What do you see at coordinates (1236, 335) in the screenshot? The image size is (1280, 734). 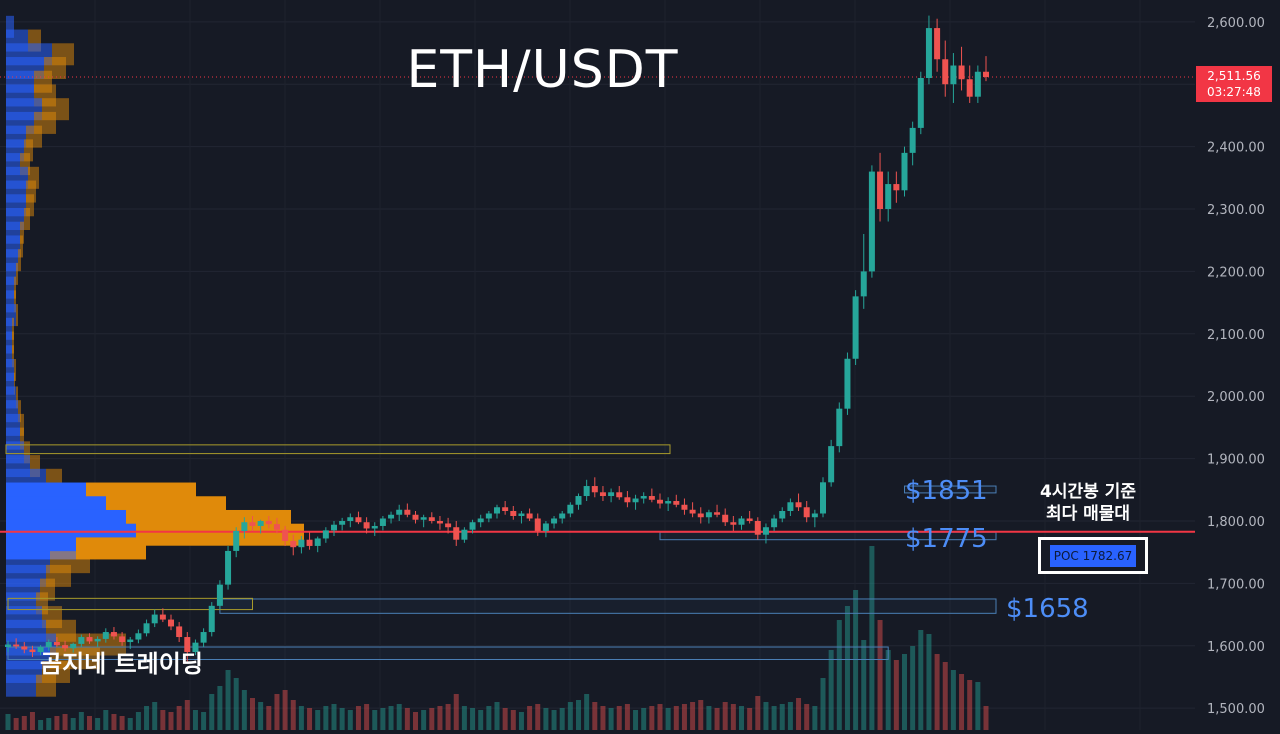 I see `y-tick-label: 2,100.00` at bounding box center [1236, 335].